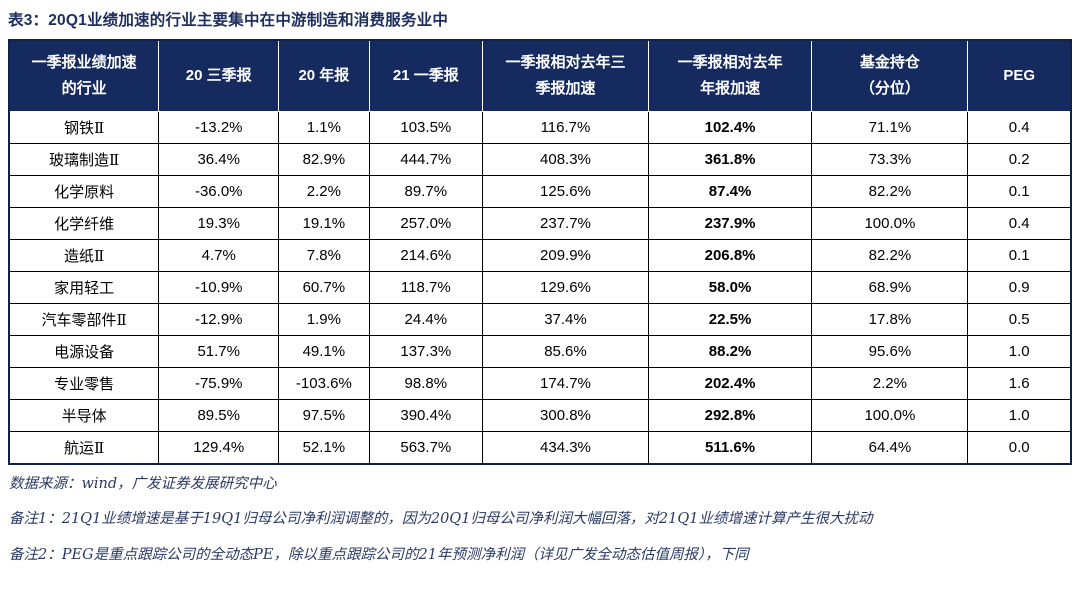 The height and width of the screenshot is (590, 1080). Describe the element at coordinates (730, 319) in the screenshot. I see `value-cell: 22.5%` at that location.